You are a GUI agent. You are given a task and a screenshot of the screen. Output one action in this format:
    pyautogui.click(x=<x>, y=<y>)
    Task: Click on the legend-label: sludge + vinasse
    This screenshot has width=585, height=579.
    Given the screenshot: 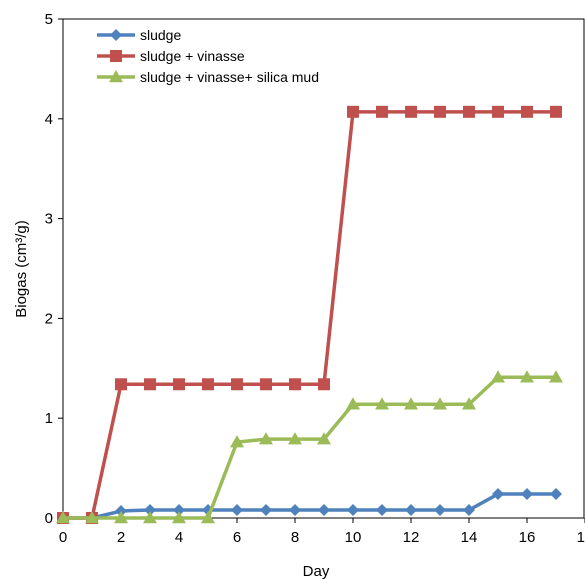 What is the action you would take?
    pyautogui.click(x=192, y=56)
    